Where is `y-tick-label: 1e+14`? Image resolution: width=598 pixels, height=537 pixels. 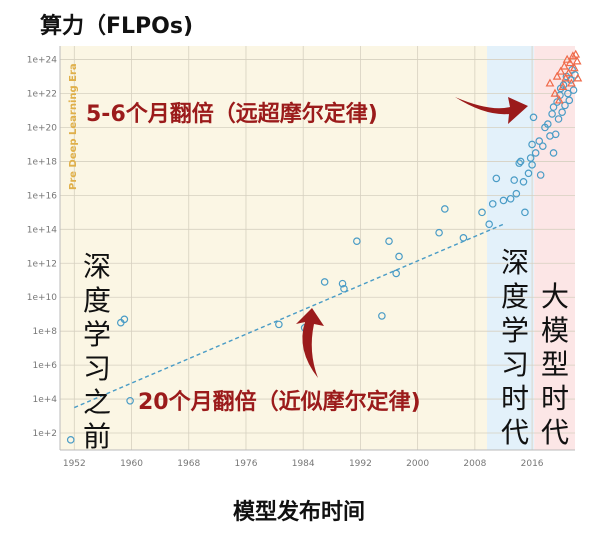
y-tick-label: 1e+14 is located at coordinates (42, 230).